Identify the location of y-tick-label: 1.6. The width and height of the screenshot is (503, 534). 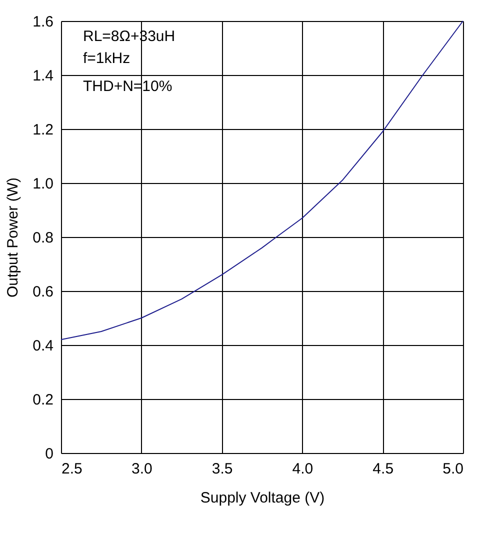
(43, 22).